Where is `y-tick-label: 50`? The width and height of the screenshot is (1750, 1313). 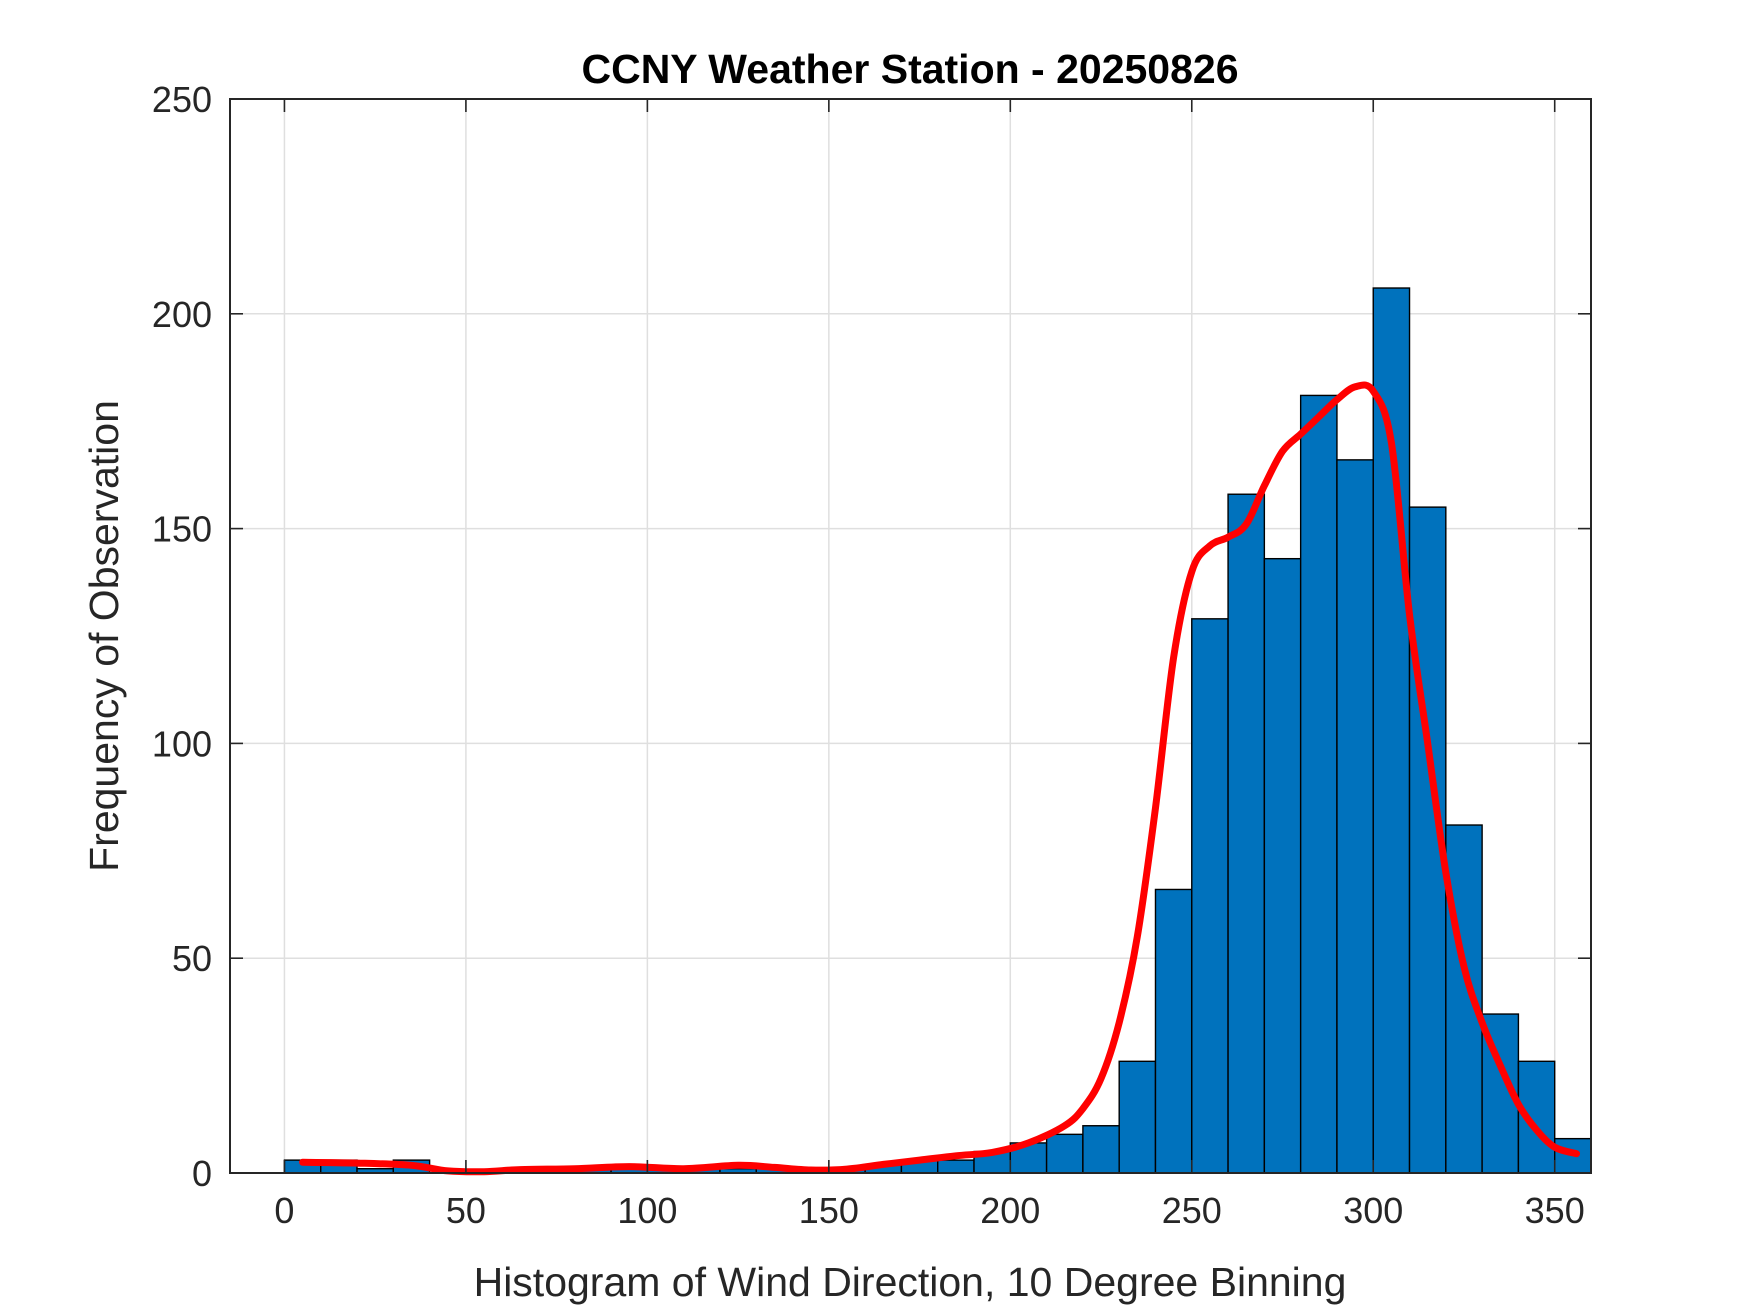
y-tick-label: 50 is located at coordinates (192, 958).